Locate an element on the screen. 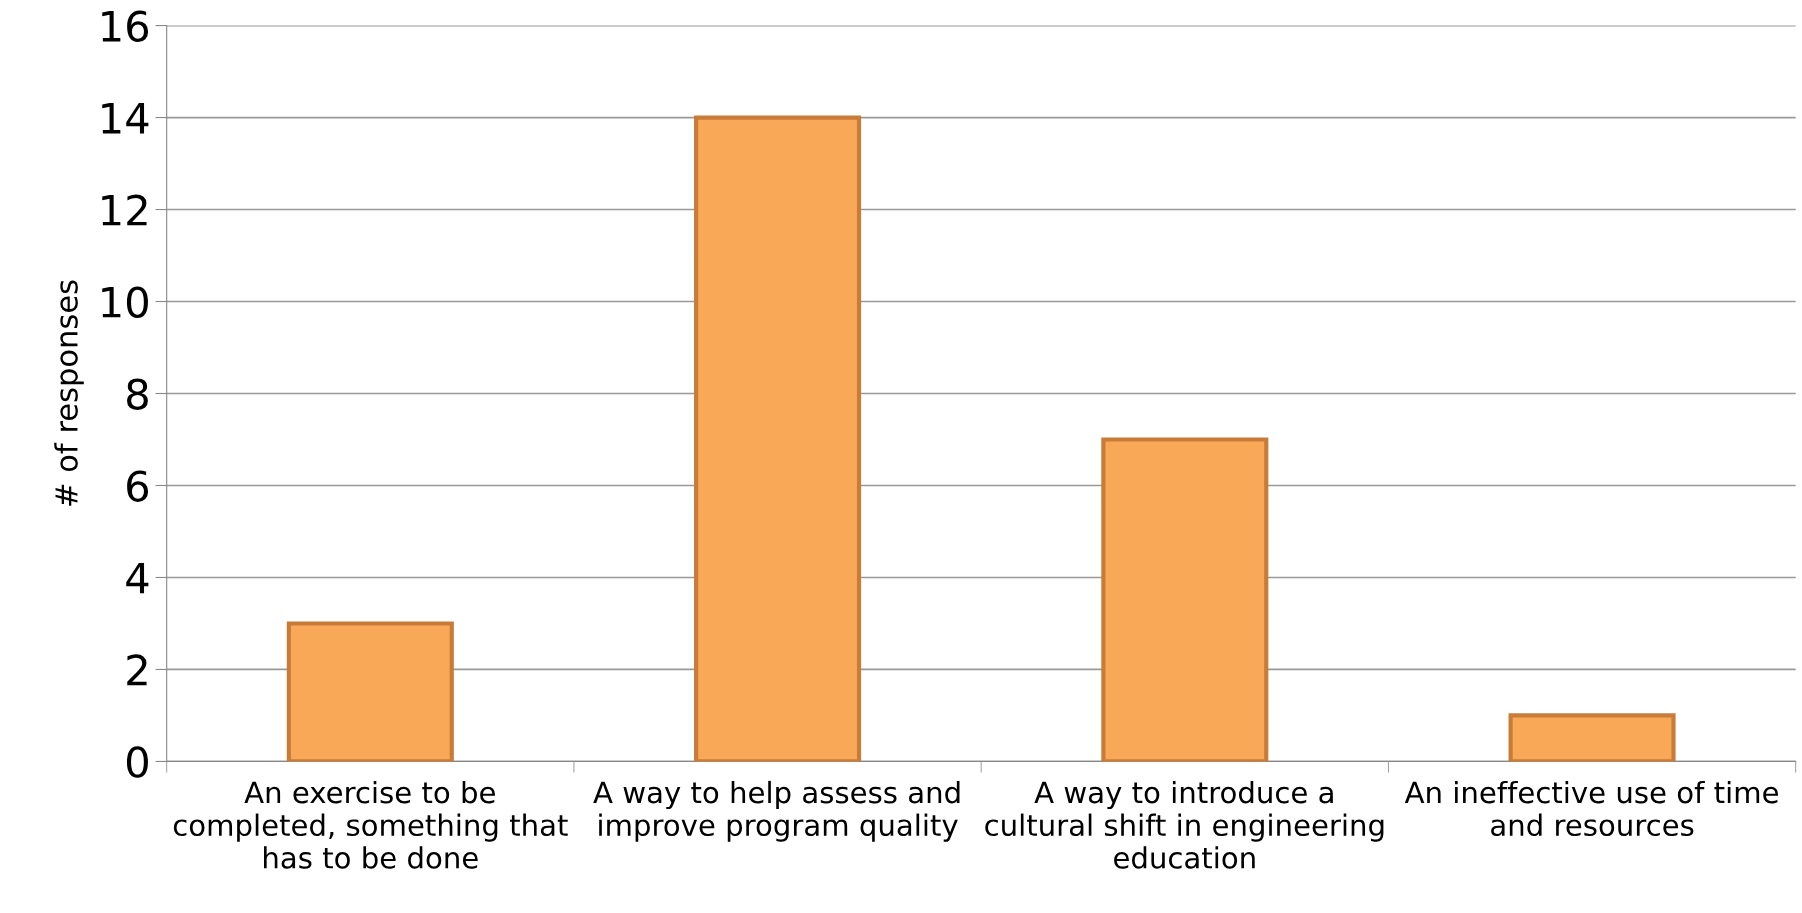 This screenshot has height=913, width=1802. x-tick-label: An exercise to be completed, something that has to be done is located at coordinates (370, 824).